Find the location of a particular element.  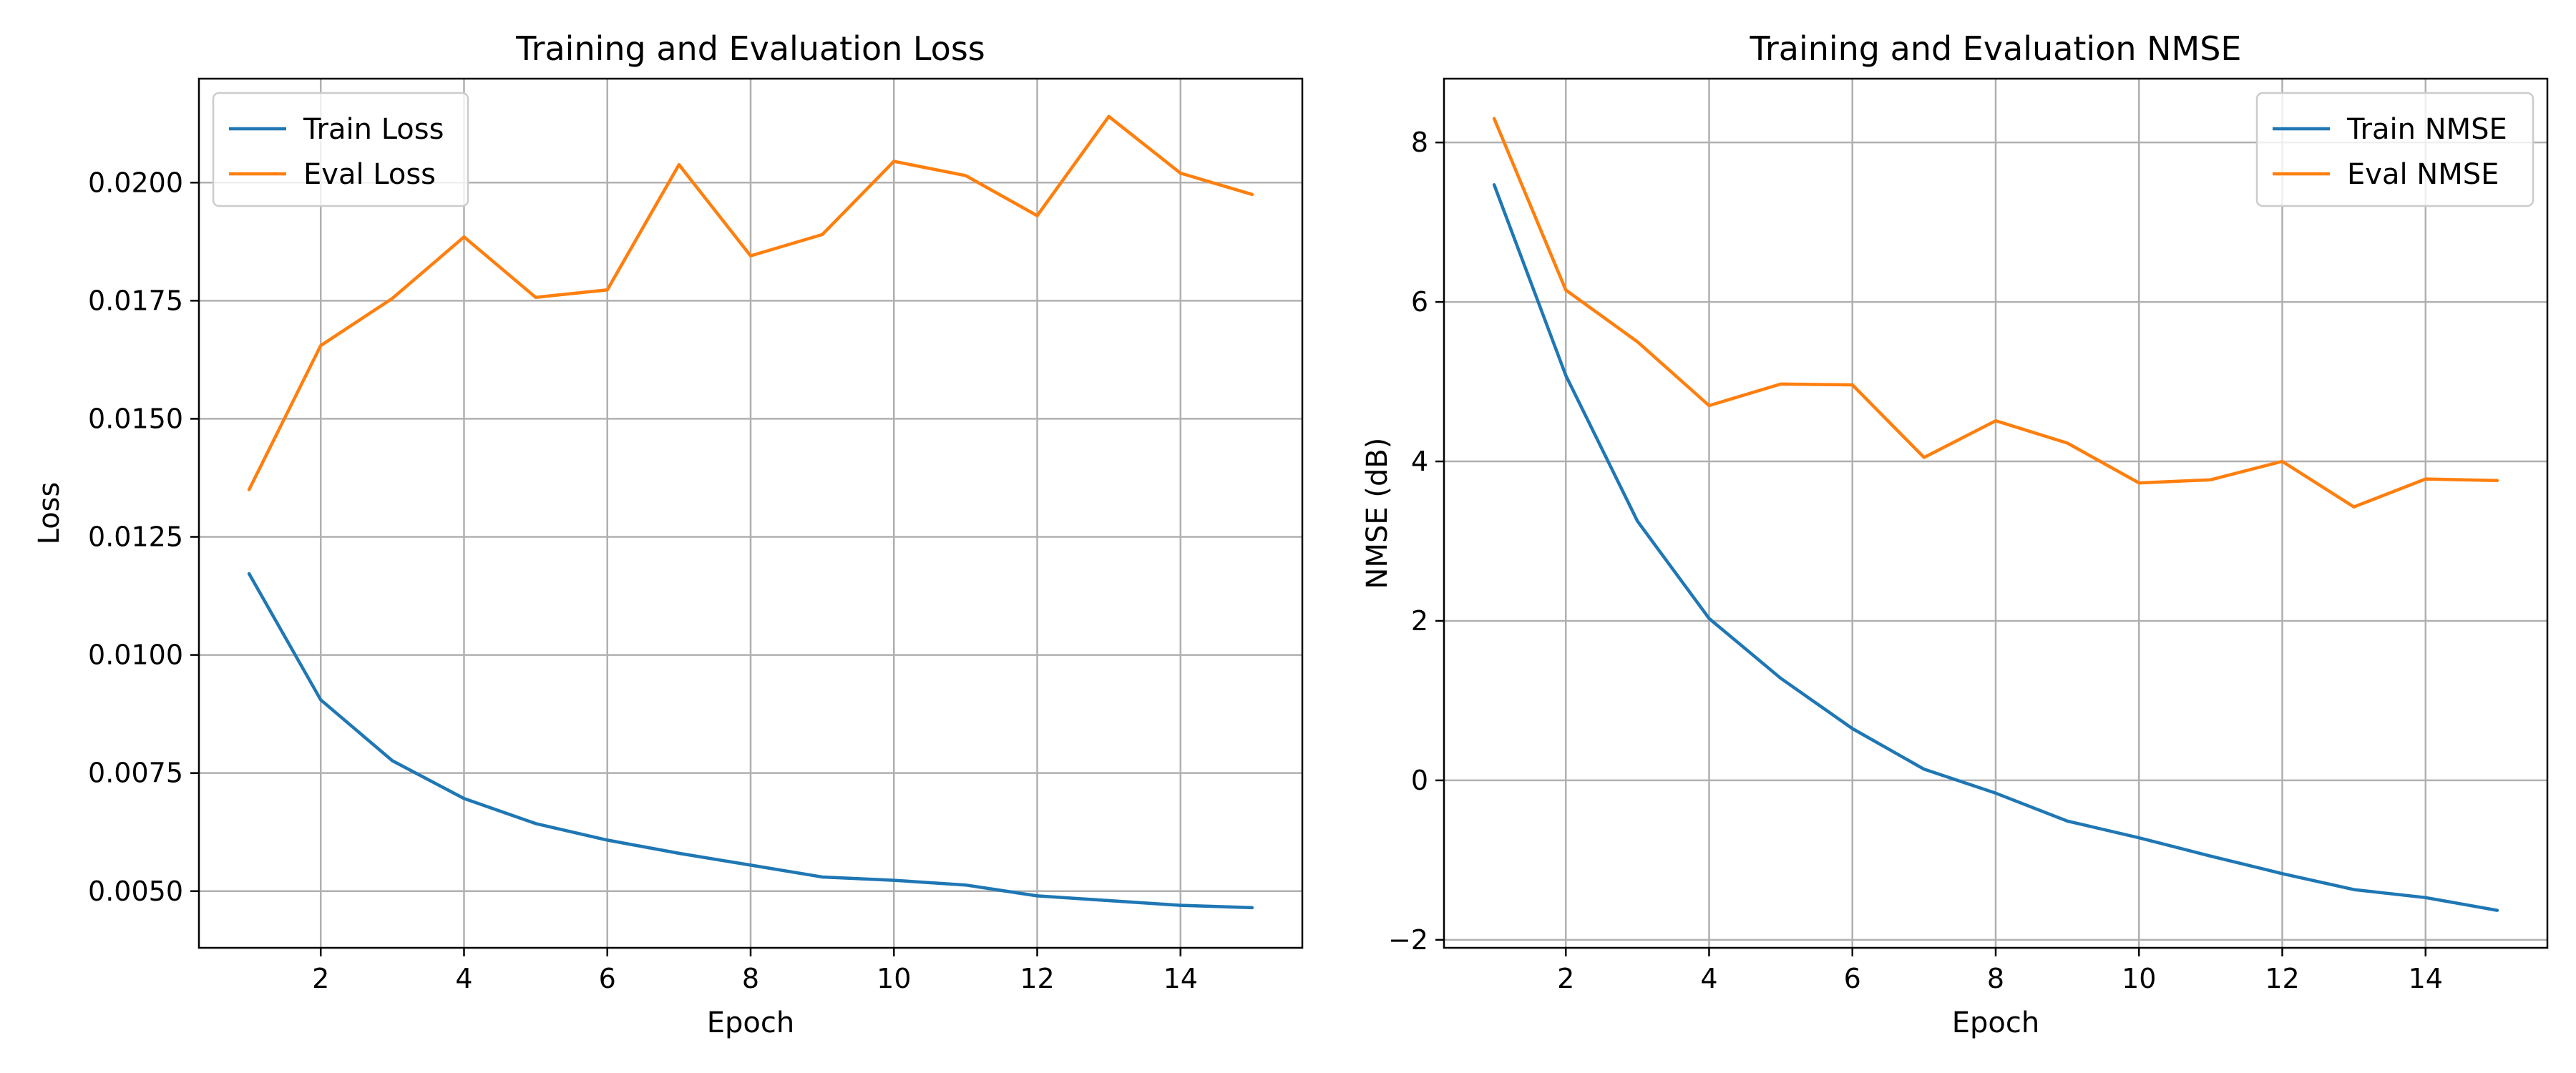

legend: Train Loss Eval Loss is located at coordinates (340, 149).